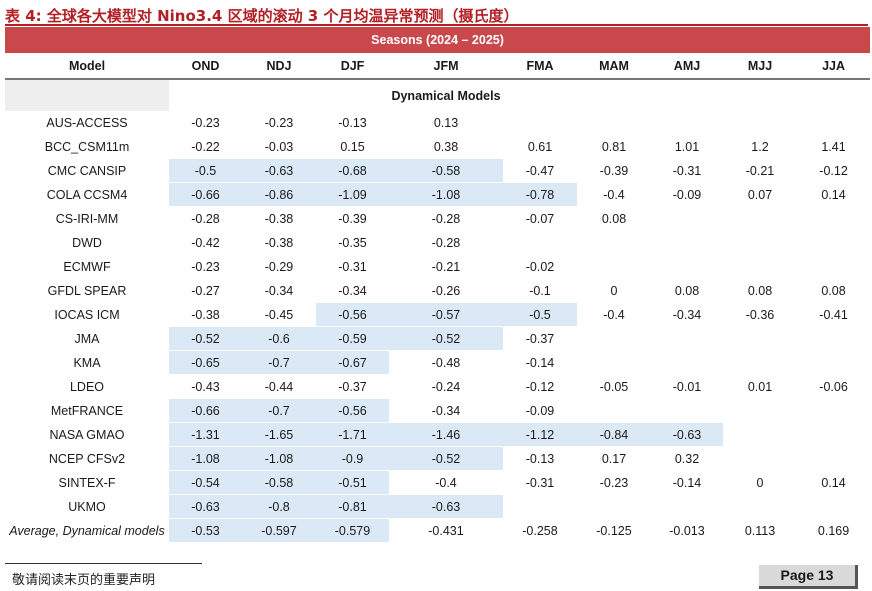 Image resolution: width=872 pixels, height=591 pixels. What do you see at coordinates (352, 194) in the screenshot?
I see `value-cell: -1.09` at bounding box center [352, 194].